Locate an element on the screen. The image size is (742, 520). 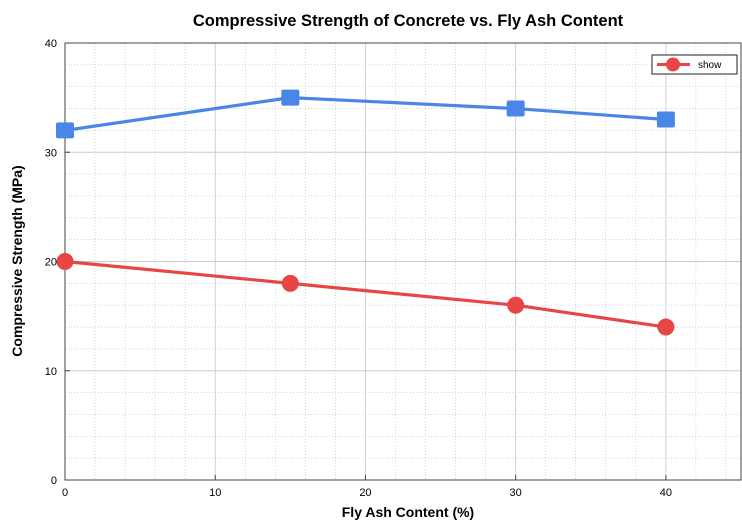
y-tick-label: 30 is located at coordinates (51, 153).